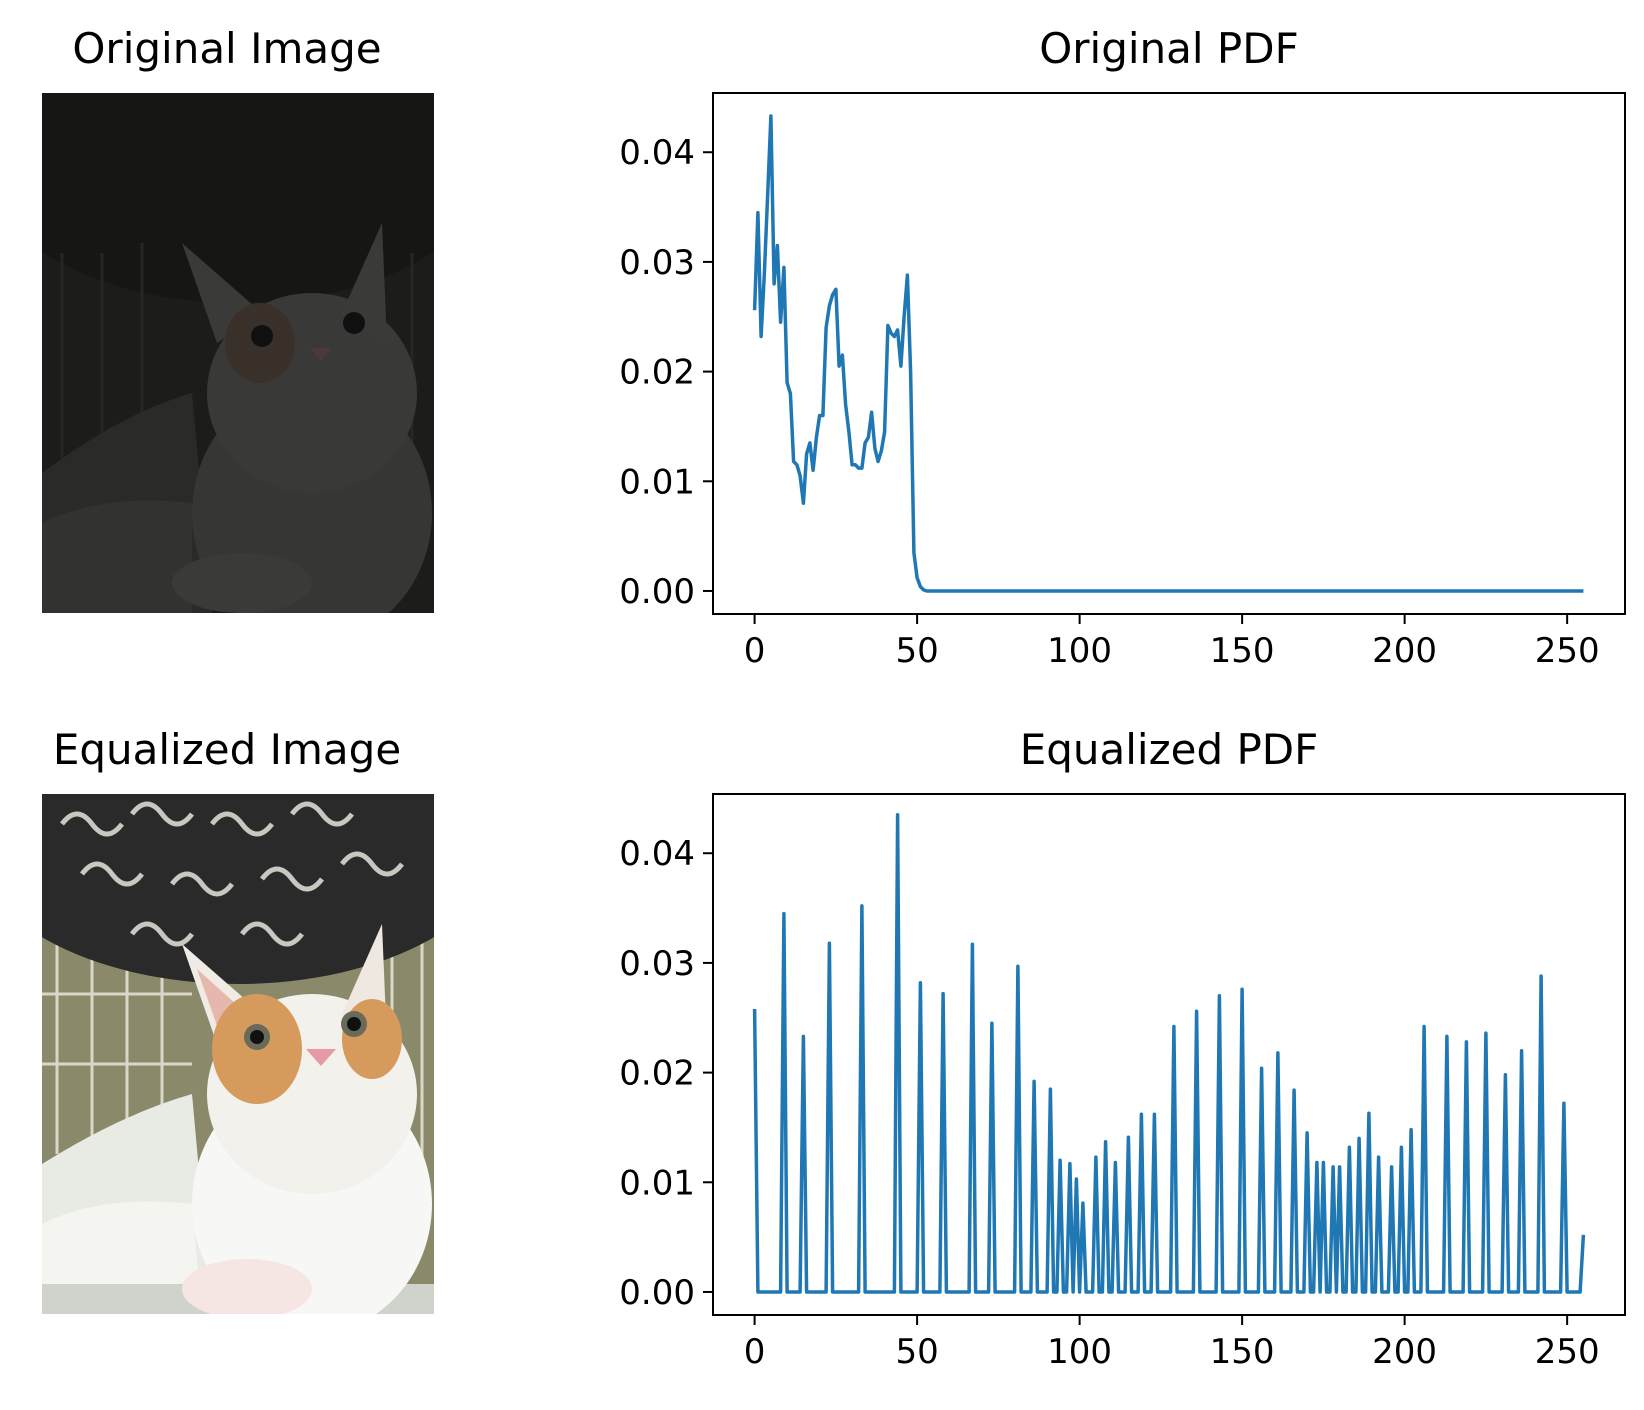 The width and height of the screenshot is (1644, 1410). Describe the element at coordinates (1169, 749) in the screenshot. I see `equalized-pdf-title: Equalized PDF` at that location.